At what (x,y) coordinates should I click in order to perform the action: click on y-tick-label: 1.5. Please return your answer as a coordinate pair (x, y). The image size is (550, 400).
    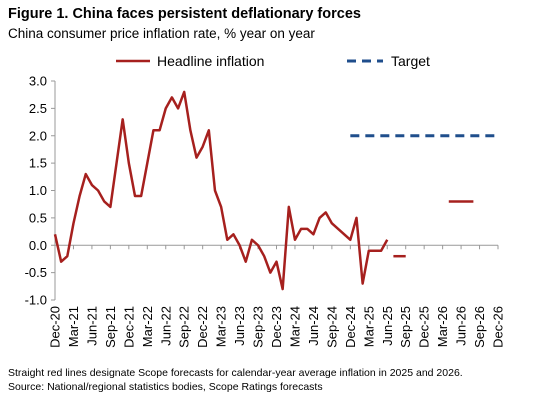
    Looking at the image, I should click on (38, 163).